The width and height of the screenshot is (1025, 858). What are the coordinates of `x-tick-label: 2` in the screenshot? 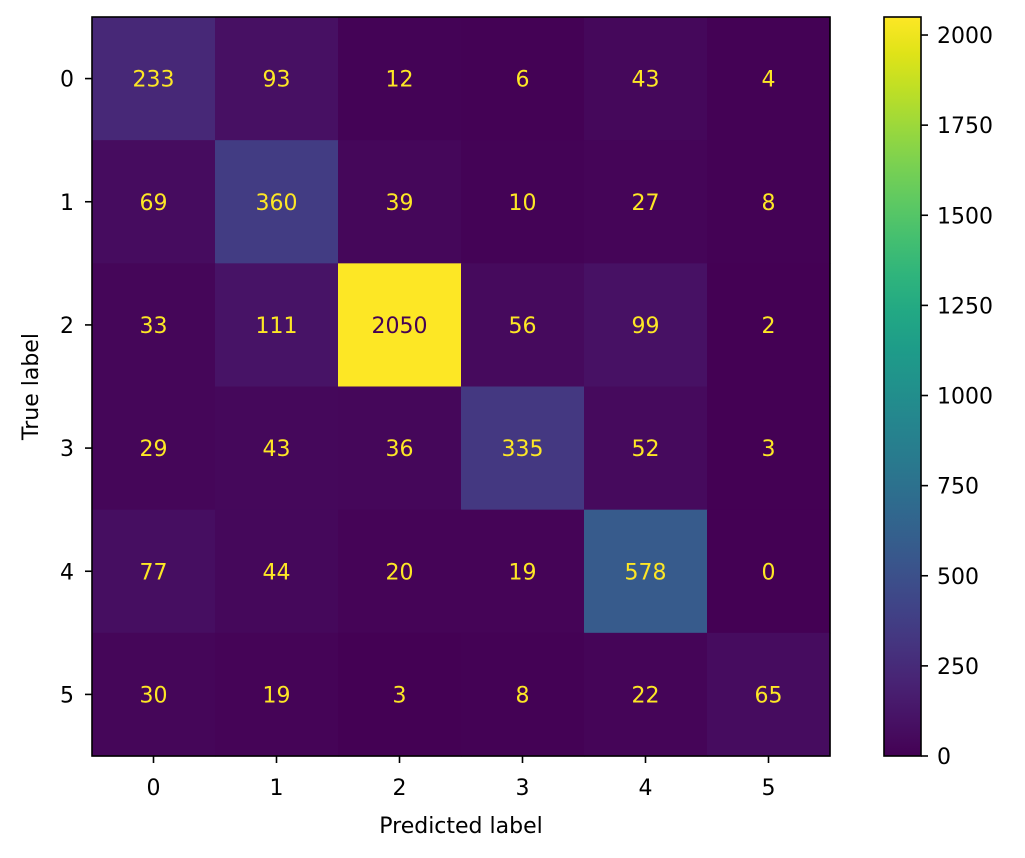 It's located at (400, 788).